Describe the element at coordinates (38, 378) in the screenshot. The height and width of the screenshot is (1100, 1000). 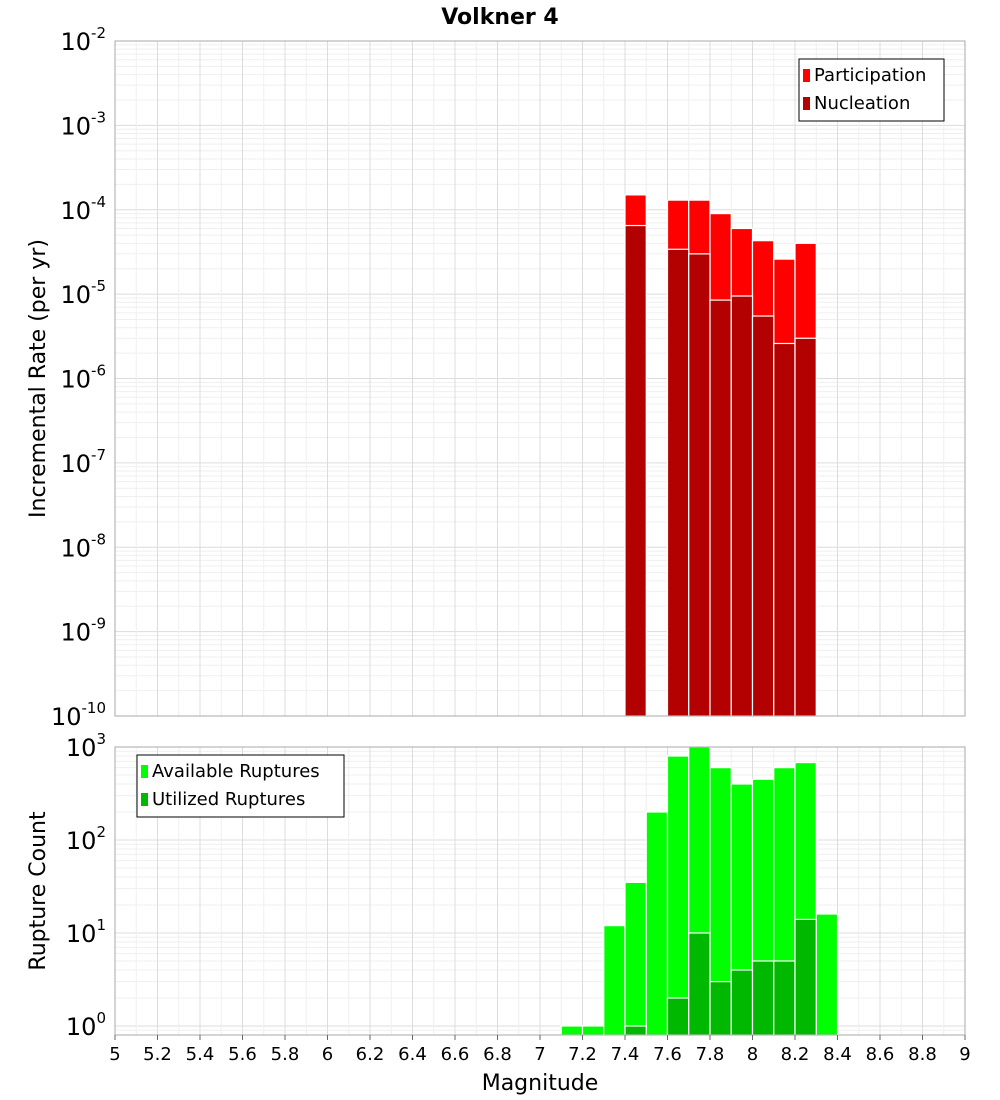
I see `top-y-axis-label: Incremental Rate (per yr)` at that location.